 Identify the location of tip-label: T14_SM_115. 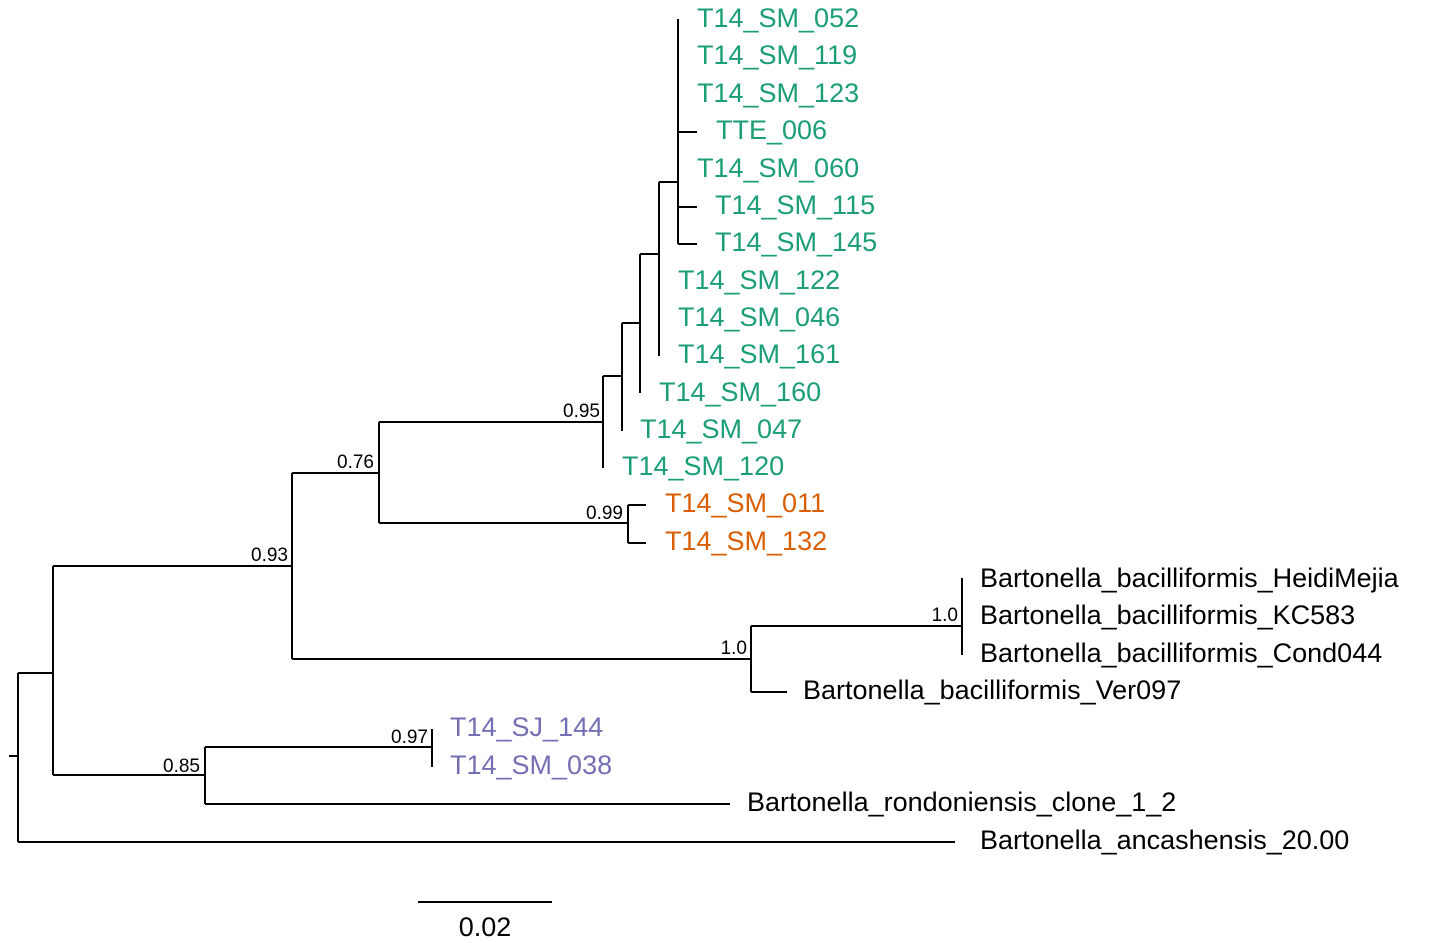
(795, 205).